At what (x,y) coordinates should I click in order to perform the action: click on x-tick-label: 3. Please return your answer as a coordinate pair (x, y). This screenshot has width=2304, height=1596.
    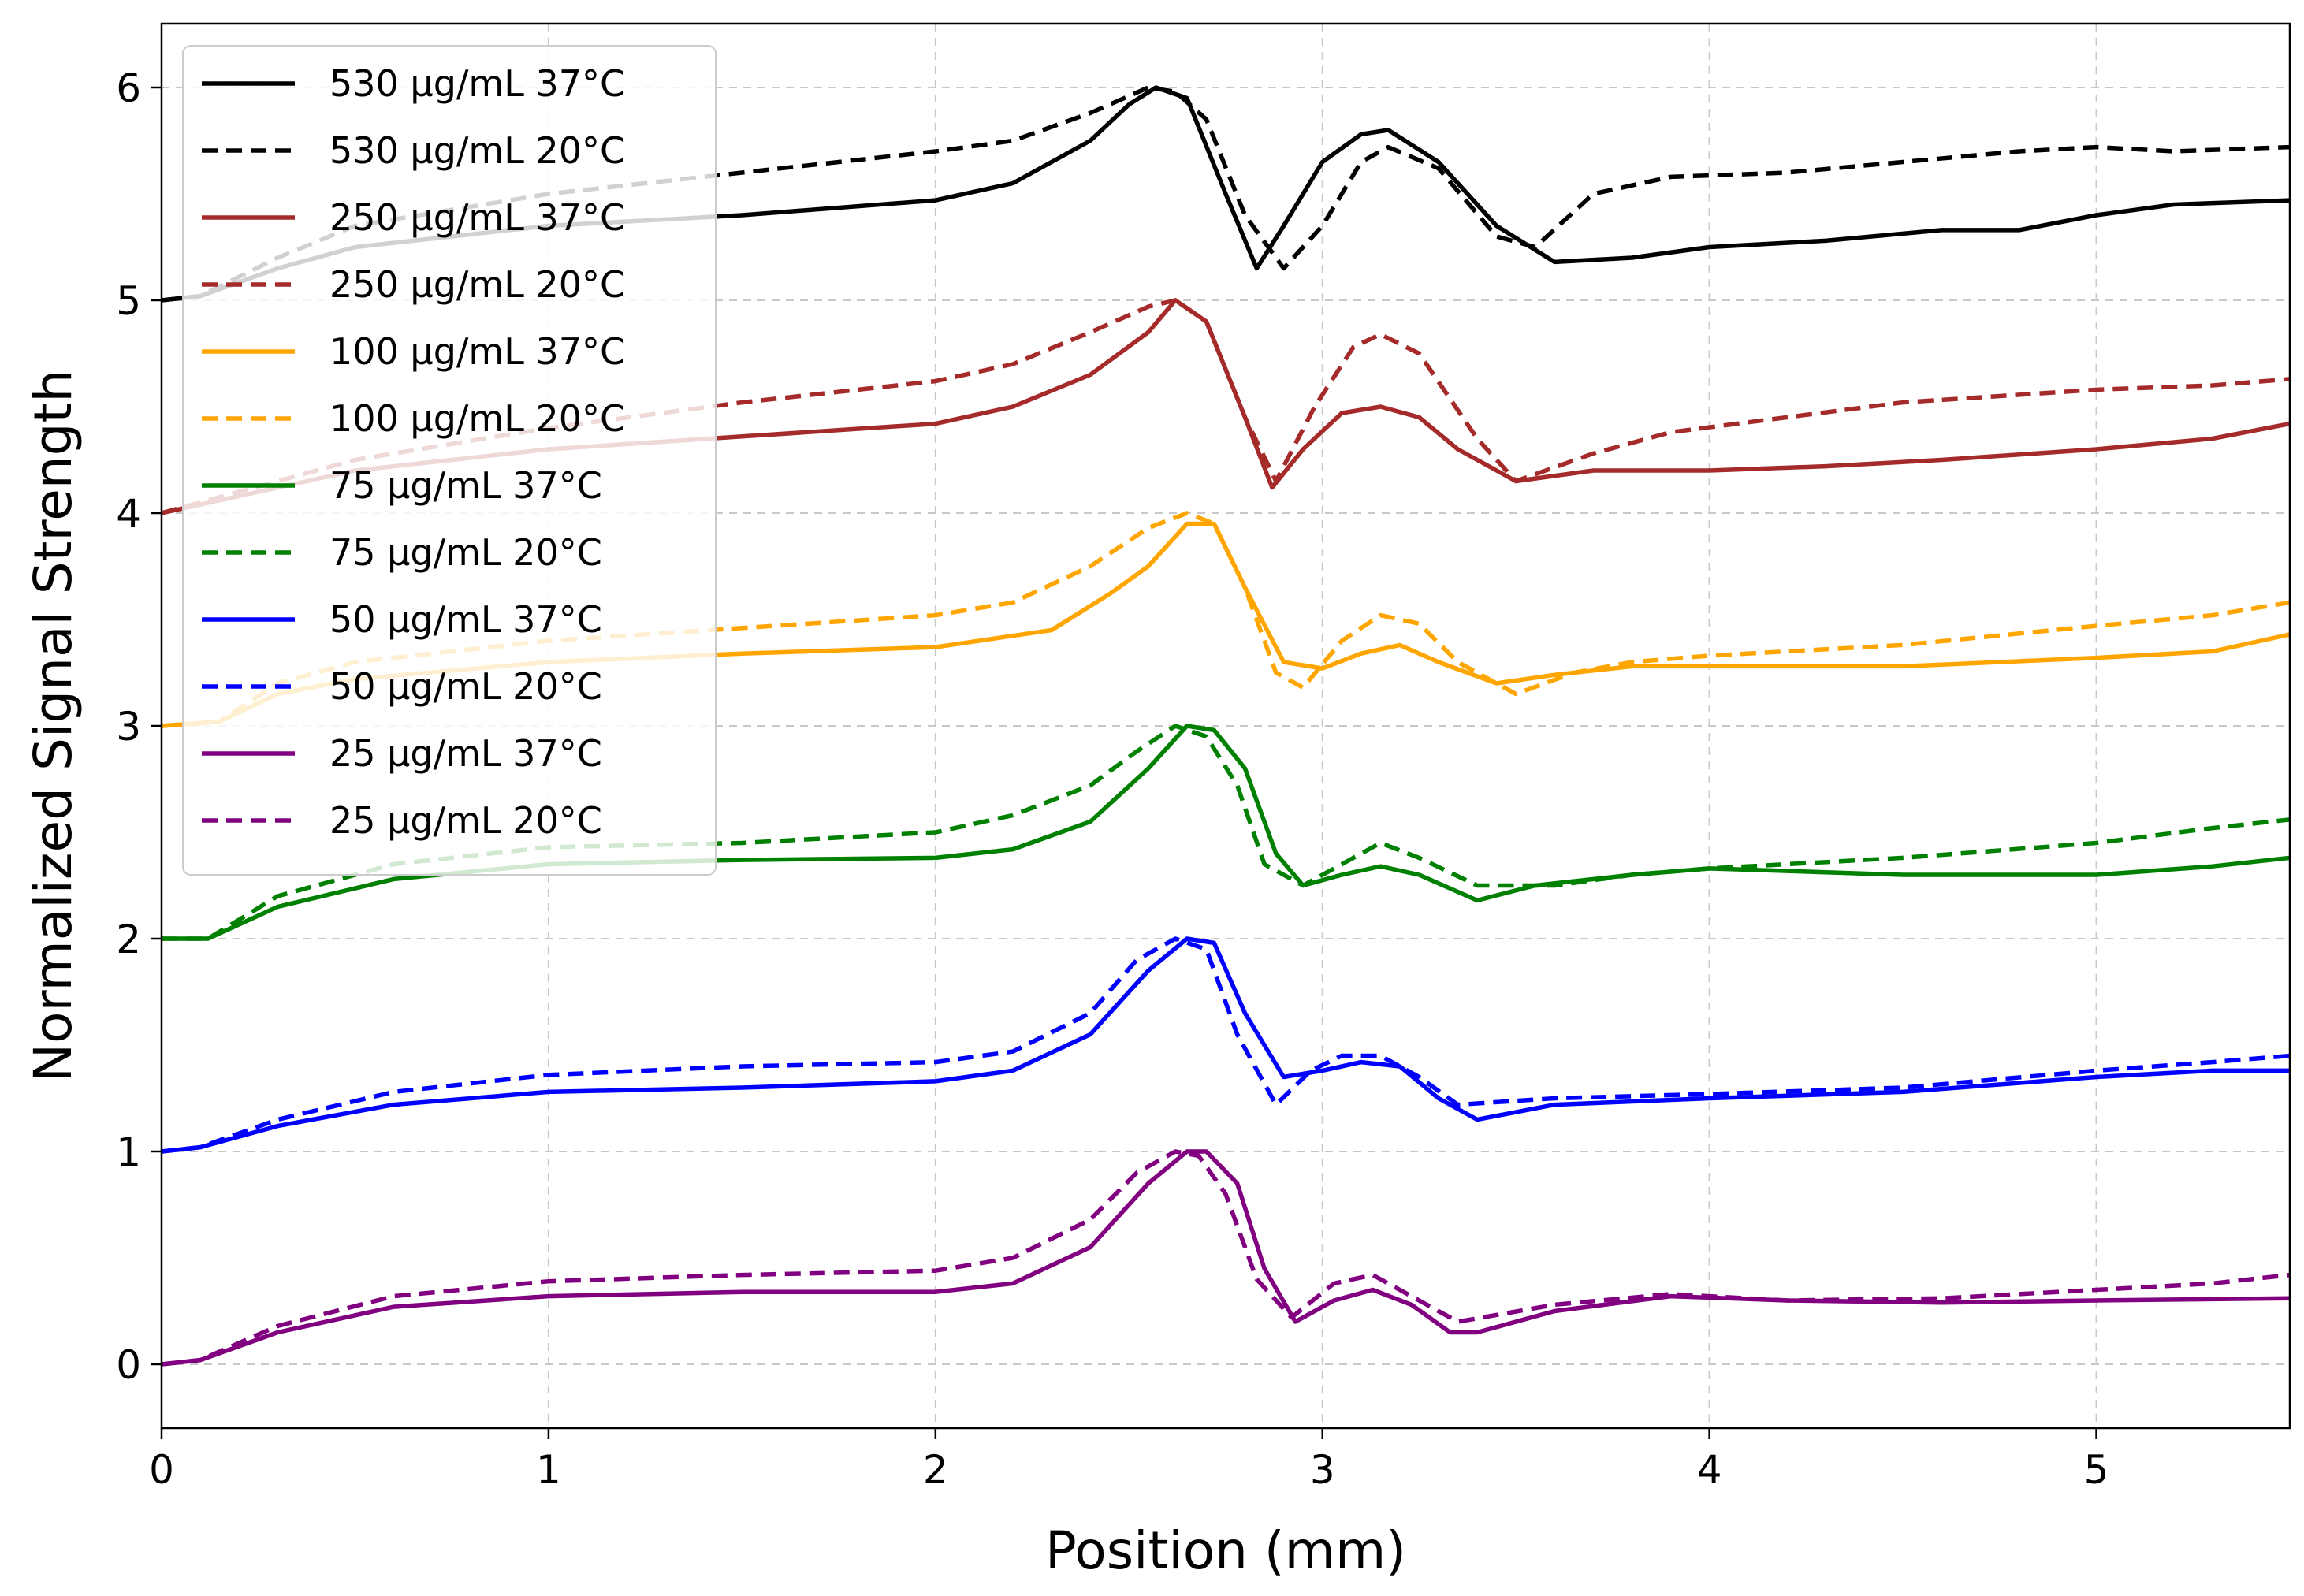
    Looking at the image, I should click on (1322, 1470).